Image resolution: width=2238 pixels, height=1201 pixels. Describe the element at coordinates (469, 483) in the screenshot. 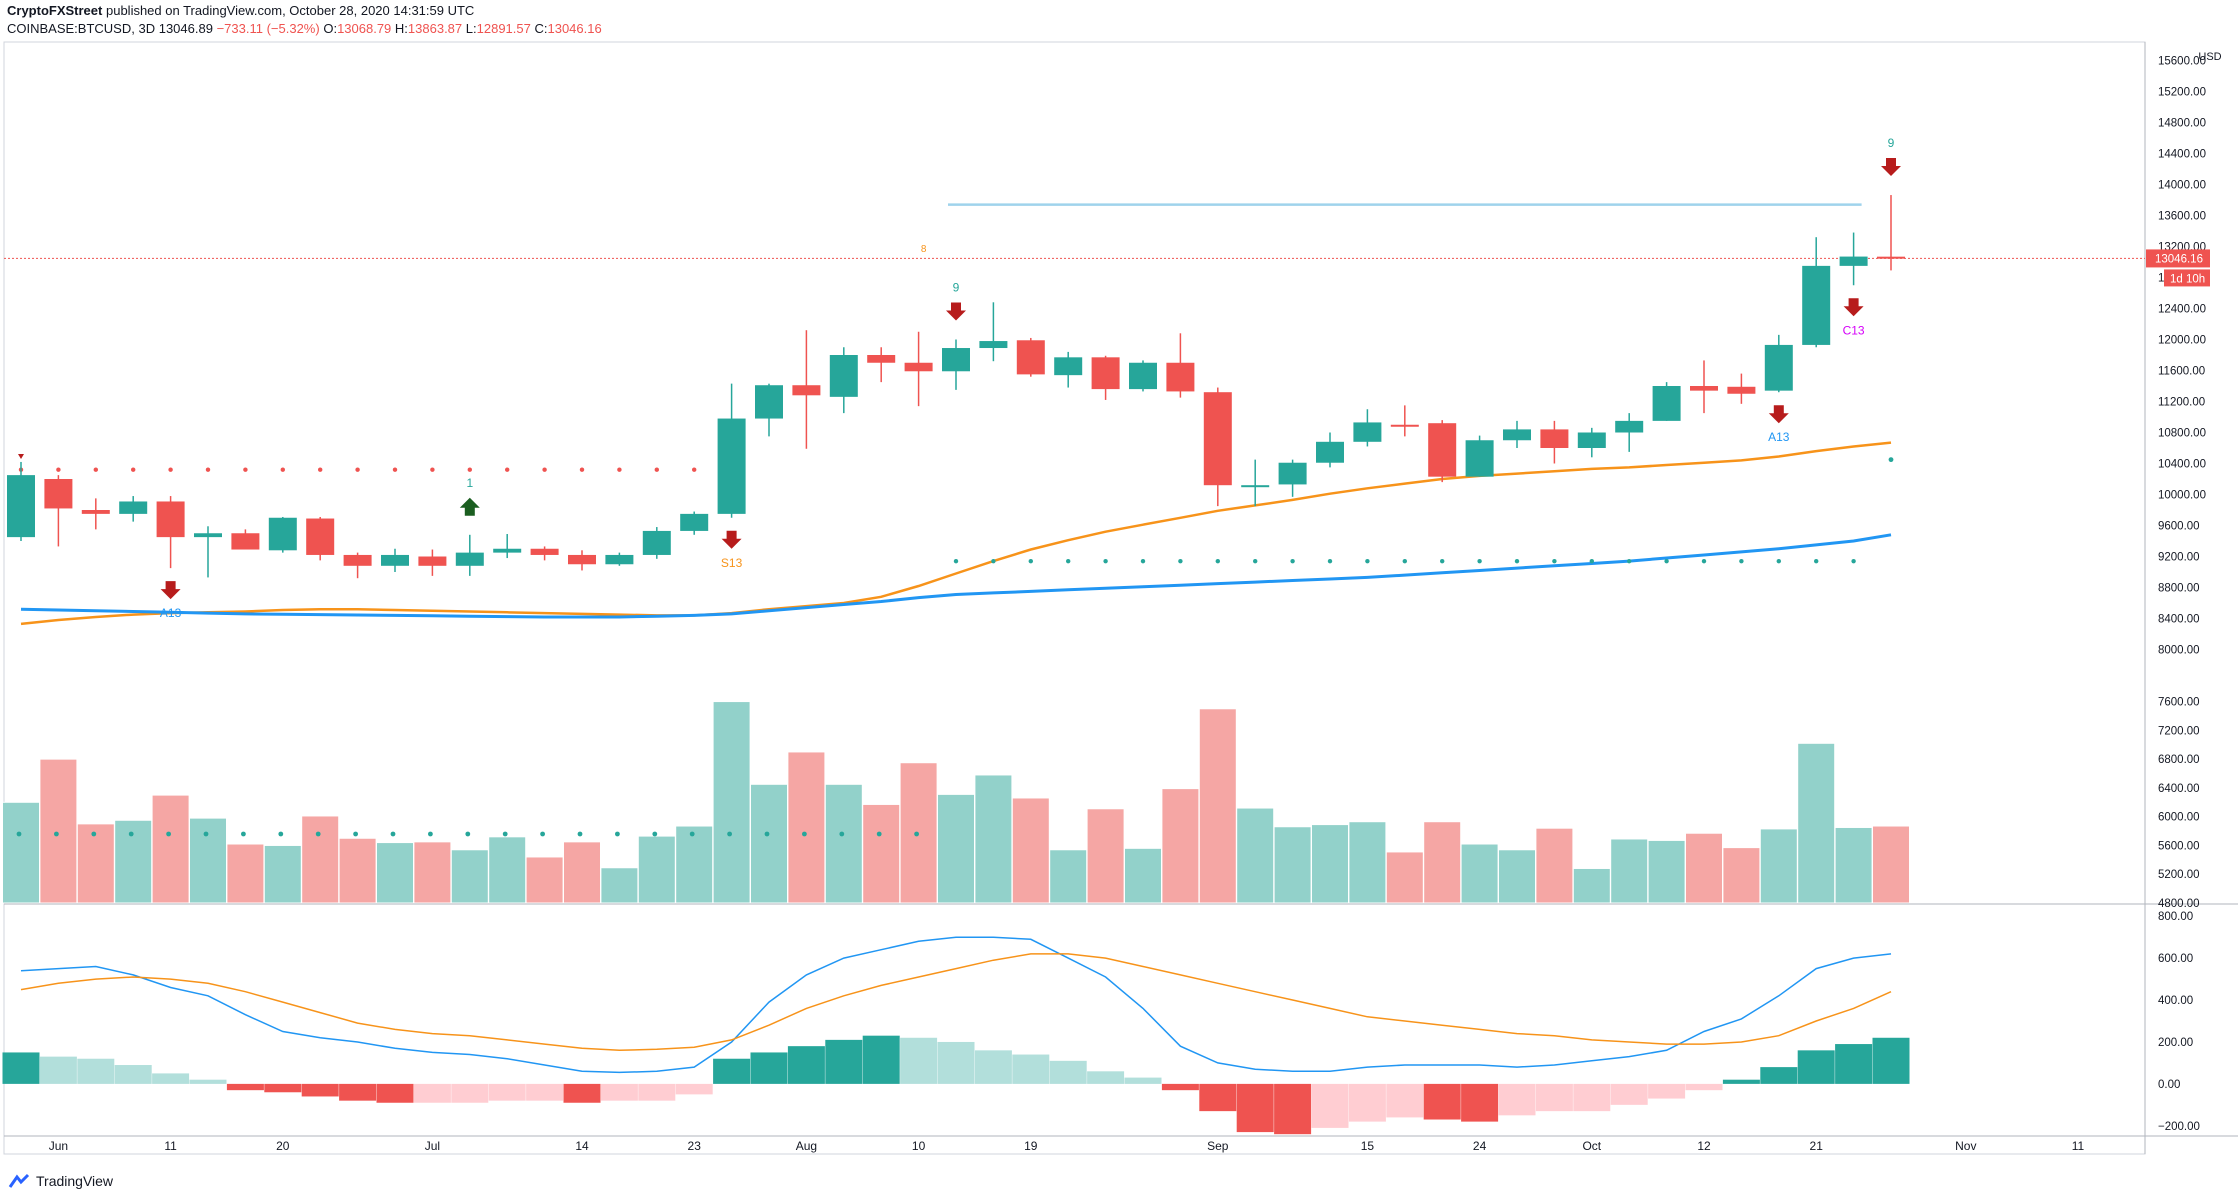

I see `td-setup-label: 1` at that location.